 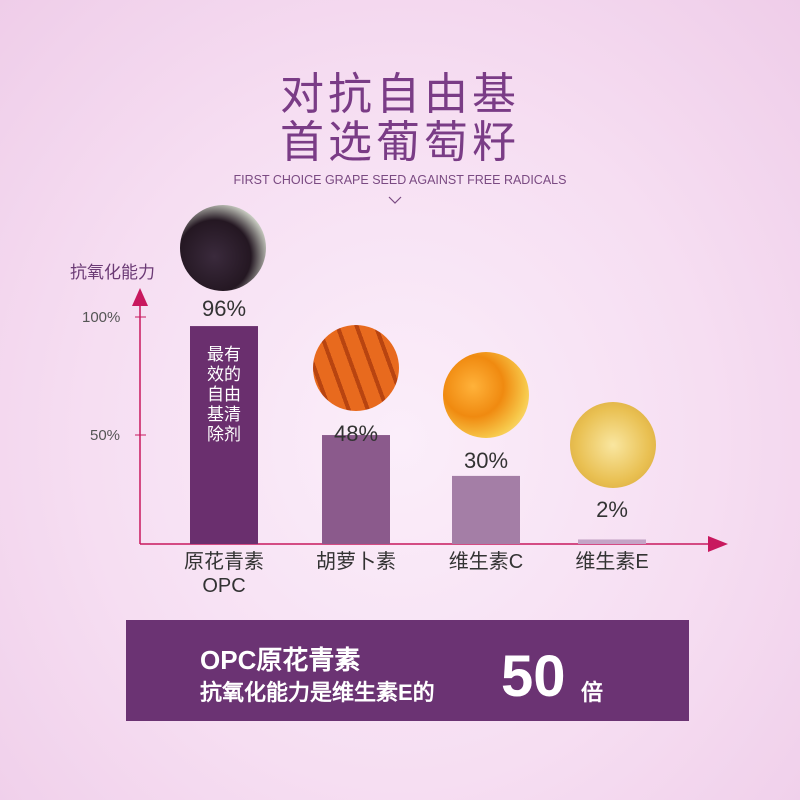 I want to click on value-label-2: 30%, so click(x=486, y=460).